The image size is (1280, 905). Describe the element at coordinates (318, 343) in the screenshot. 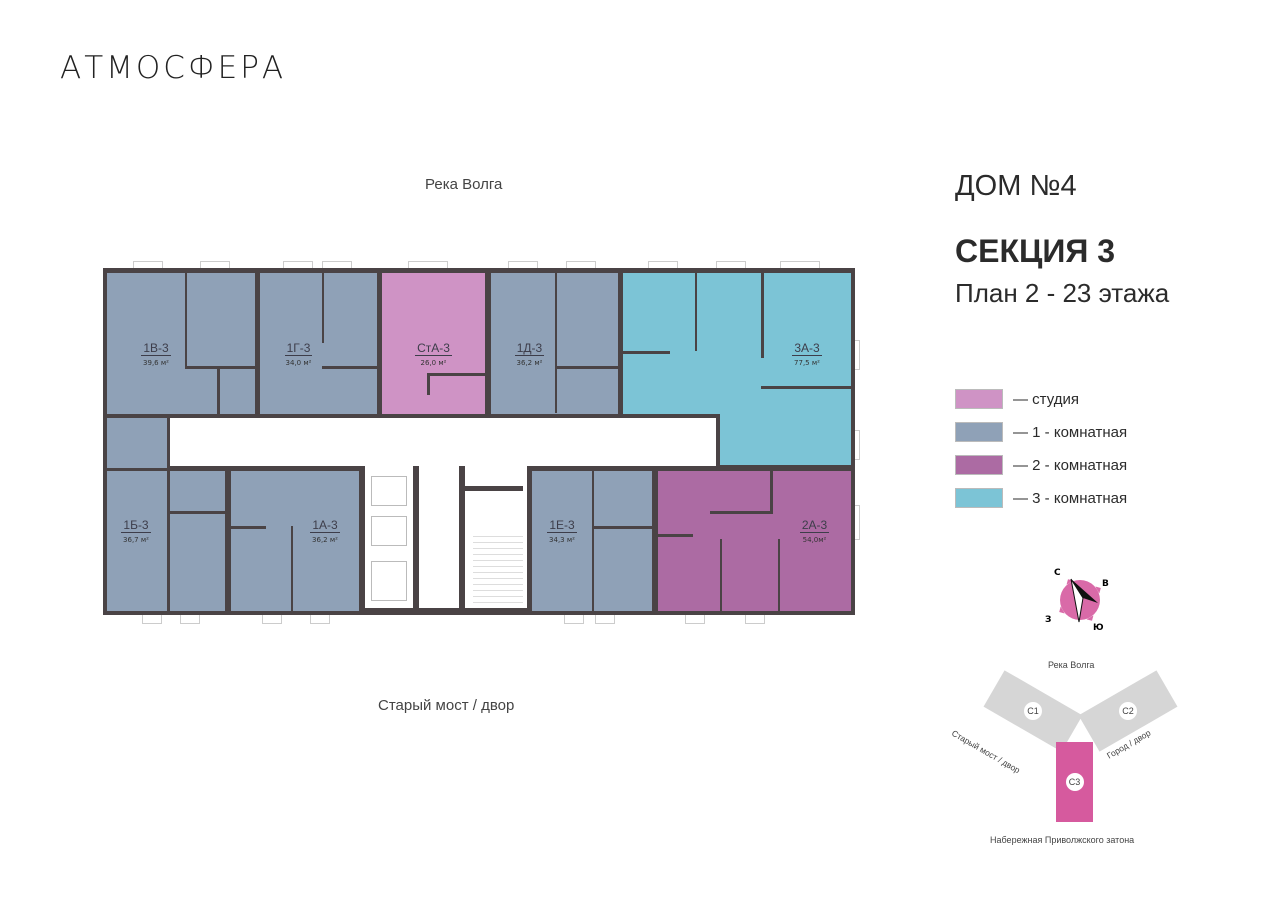

I see `unit-1G-3: 1Г-3 34,0 м²` at that location.